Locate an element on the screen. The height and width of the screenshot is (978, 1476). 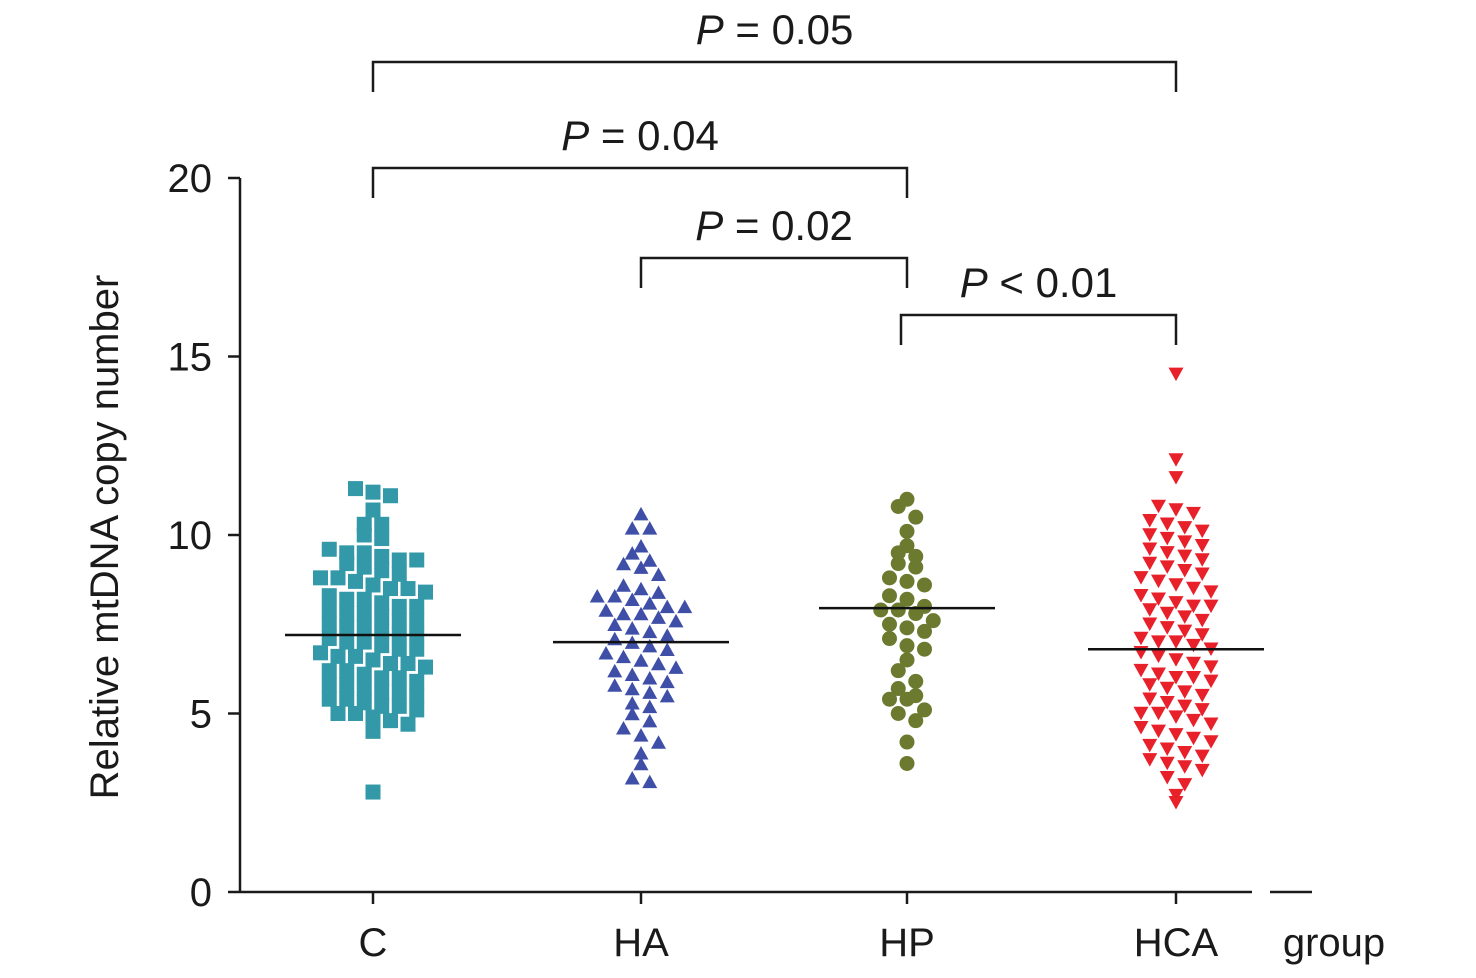
x-tick-label: HA is located at coordinates (641, 943).